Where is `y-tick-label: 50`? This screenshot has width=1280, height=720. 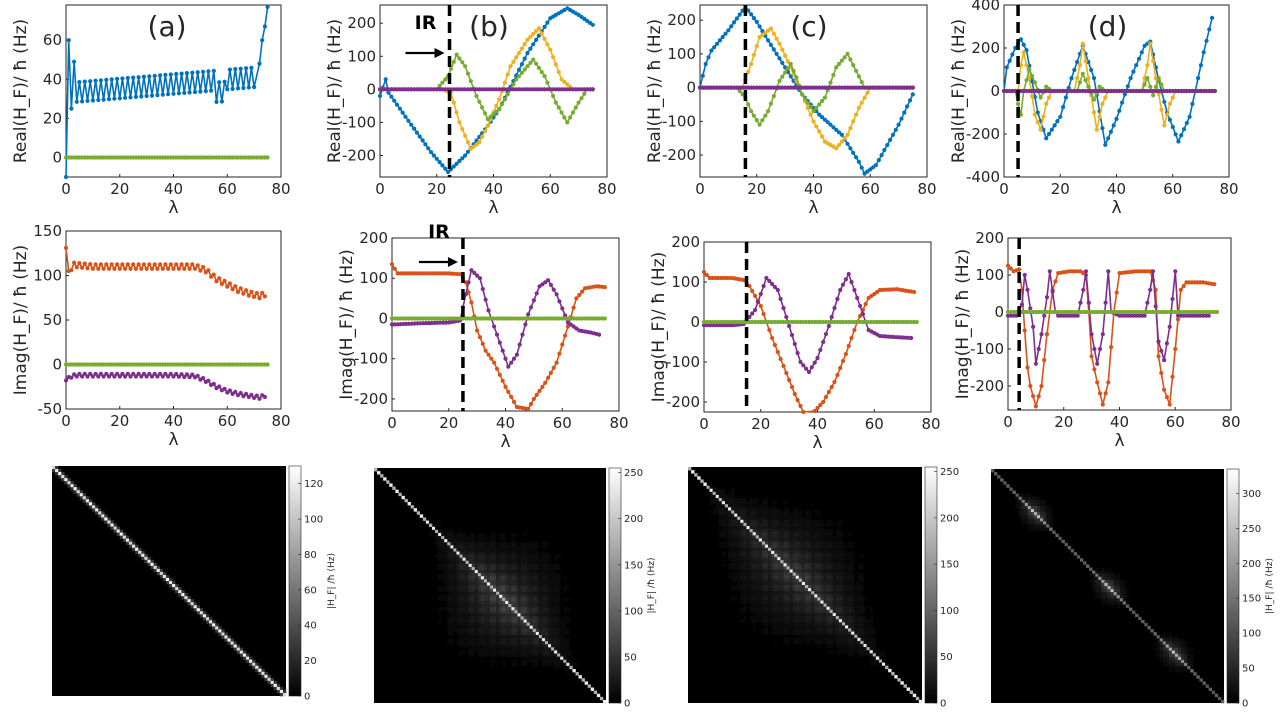 y-tick-label: 50 is located at coordinates (52, 320).